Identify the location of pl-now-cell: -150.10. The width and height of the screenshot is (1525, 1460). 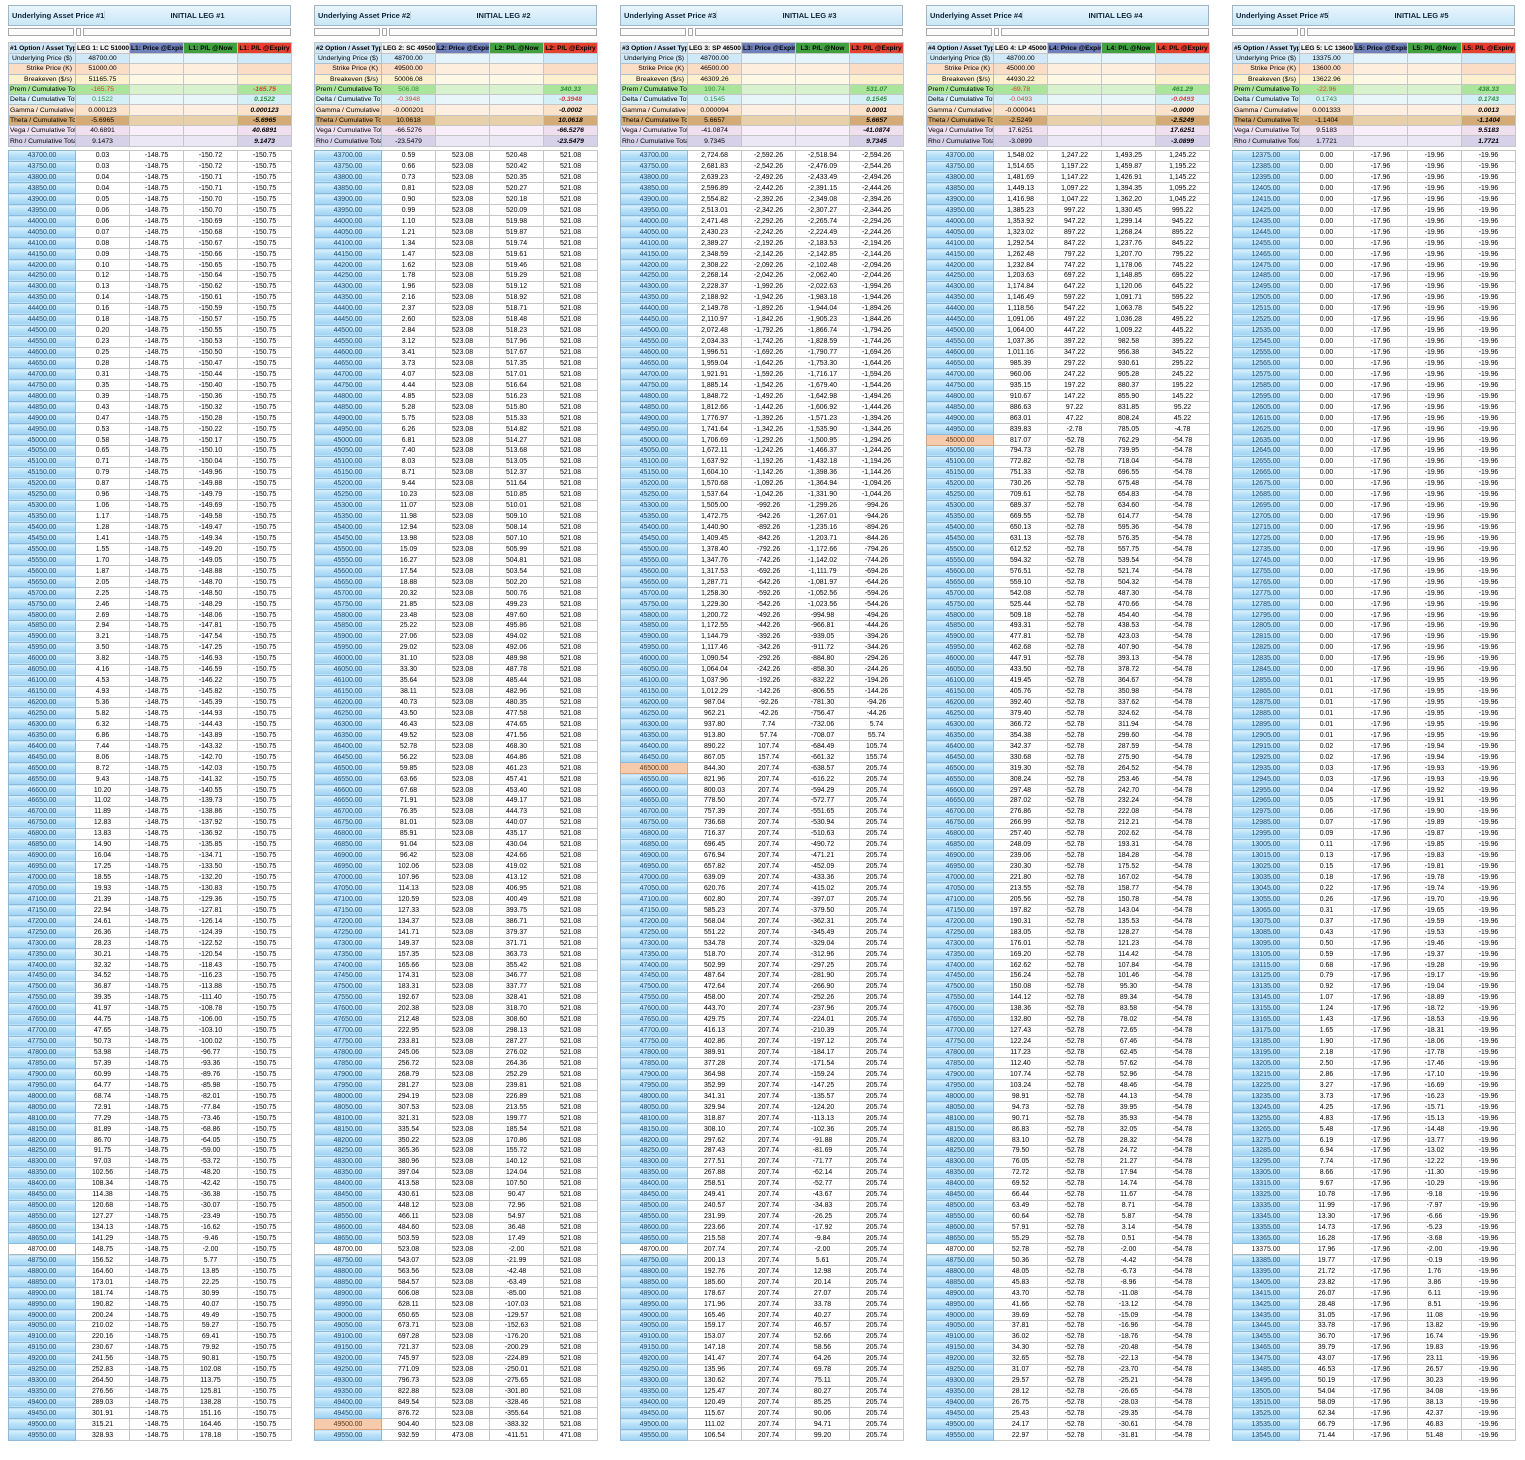
(210, 450).